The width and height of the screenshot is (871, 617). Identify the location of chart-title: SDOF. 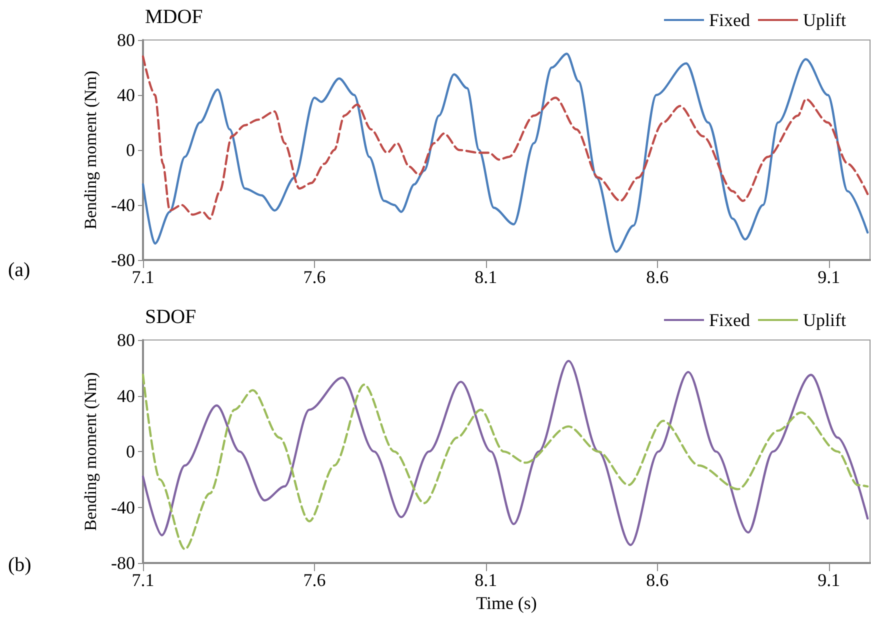
(170, 317).